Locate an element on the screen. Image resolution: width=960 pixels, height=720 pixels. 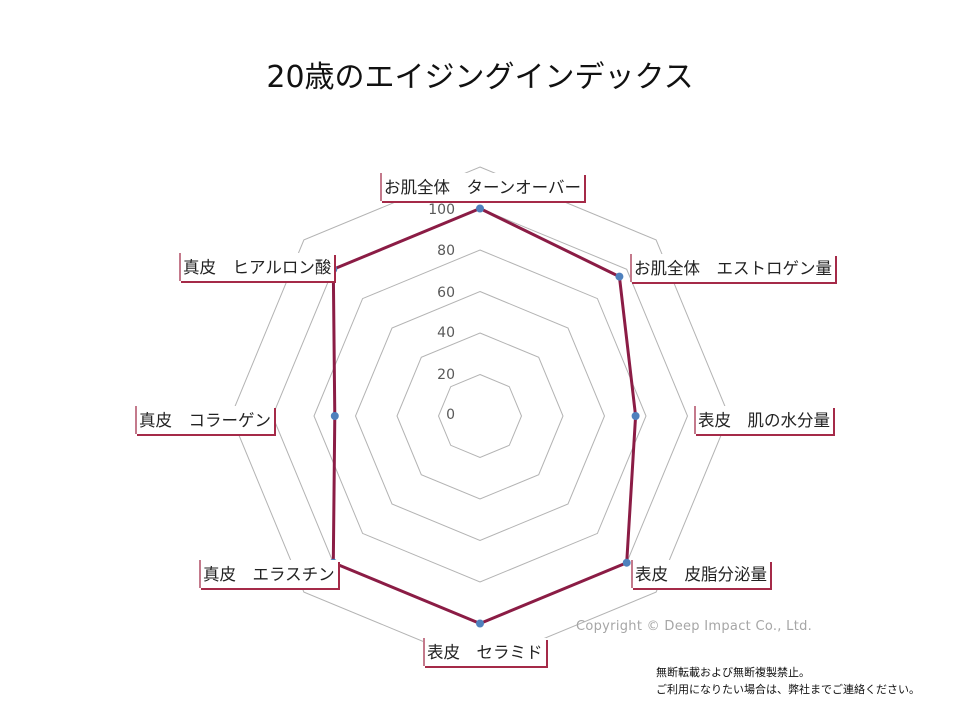
axis-label-3: 表皮 皮脂分泌量 is located at coordinates (700, 574).